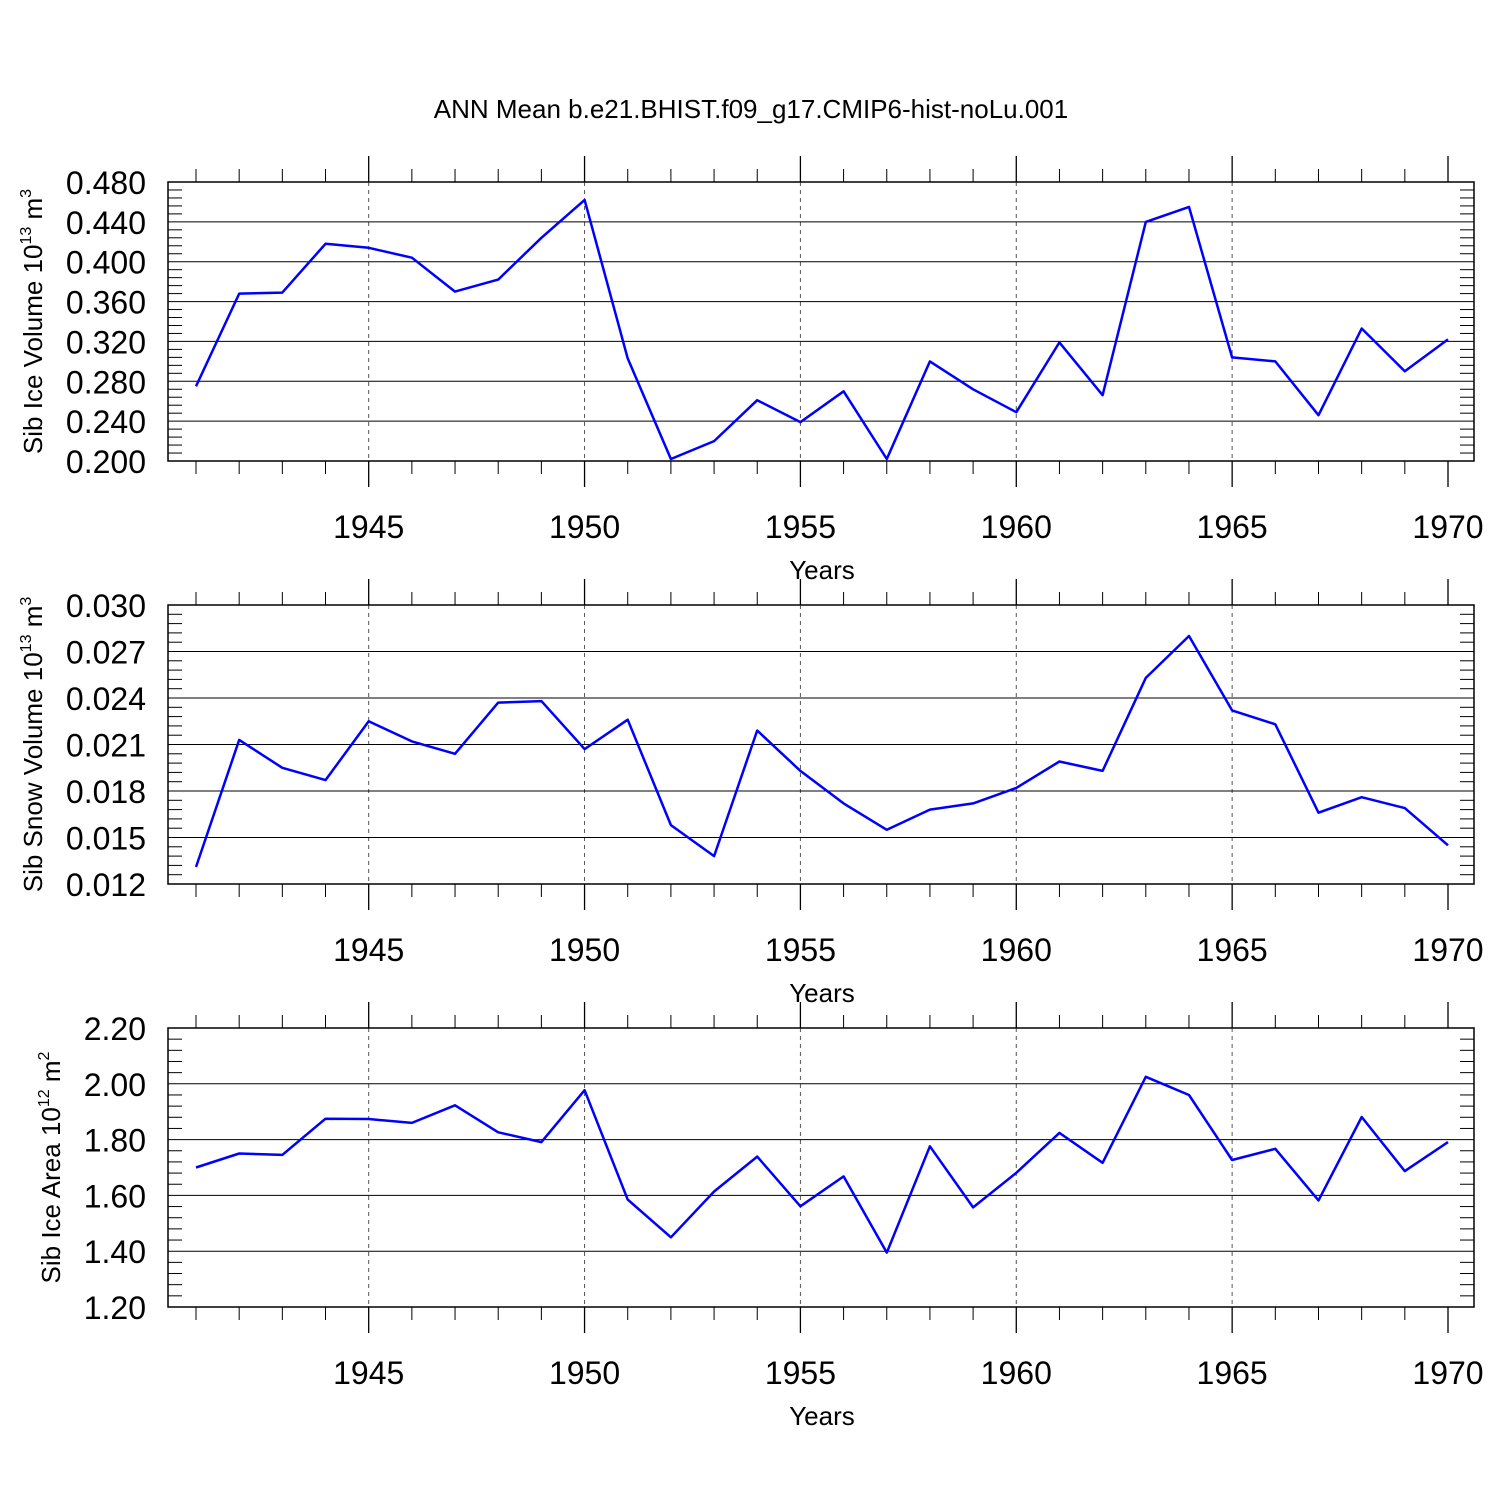 The image size is (1500, 1500). Describe the element at coordinates (106, 746) in the screenshot. I see `y-tick-label: 0.021` at that location.